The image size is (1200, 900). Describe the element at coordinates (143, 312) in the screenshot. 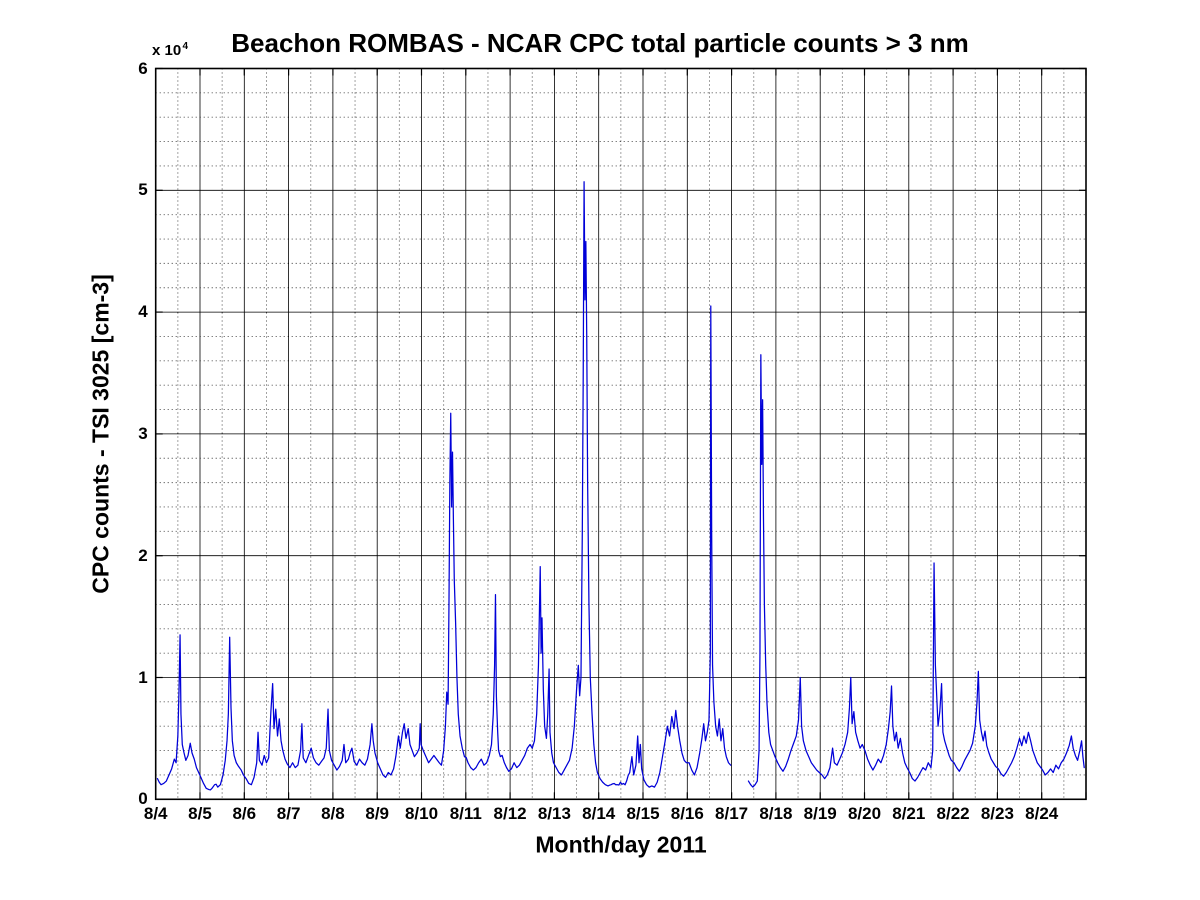

I see `y-tick-label: 4` at that location.